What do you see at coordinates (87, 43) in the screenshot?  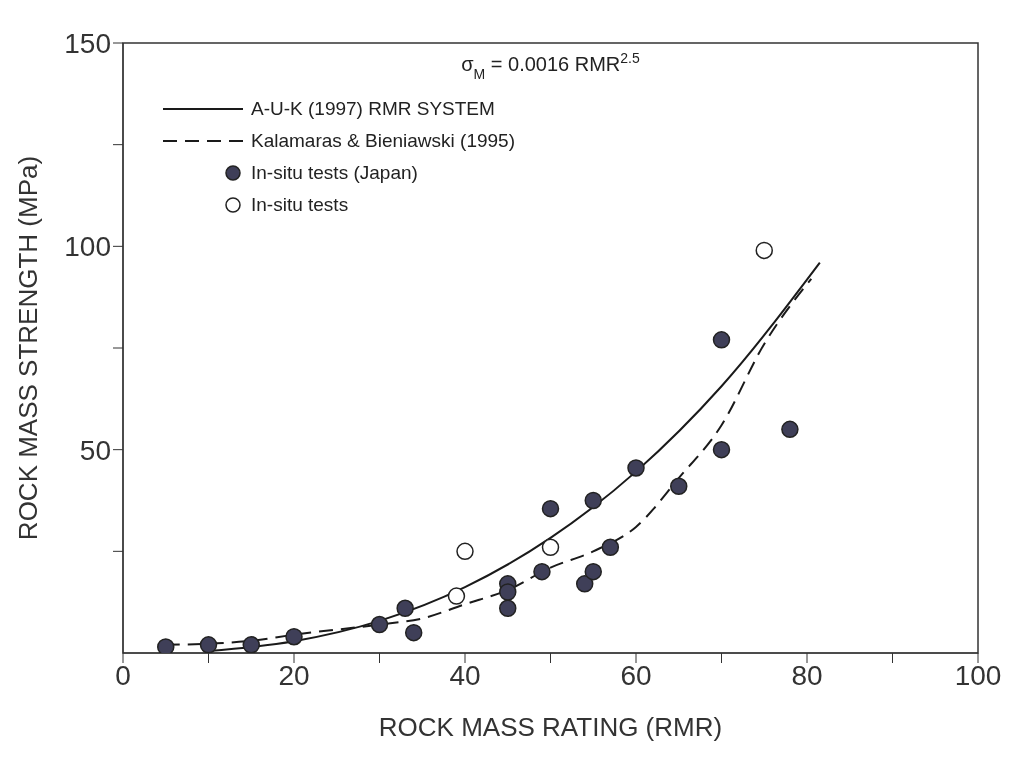 I see `y-tick-label: 150` at bounding box center [87, 43].